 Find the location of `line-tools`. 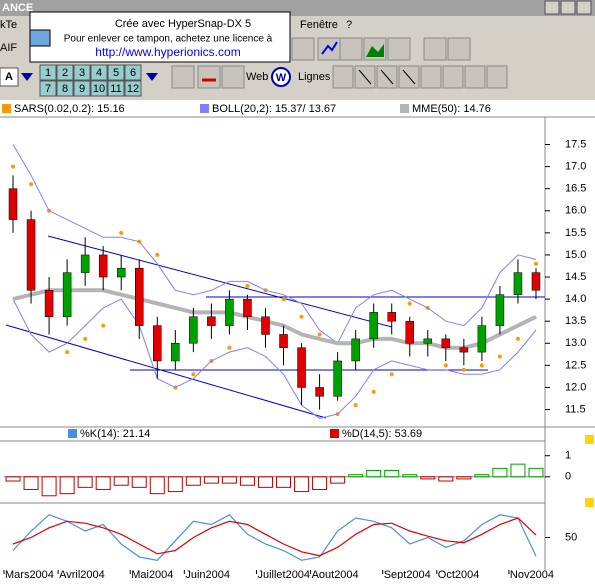

line-tools is located at coordinates (420, 77).